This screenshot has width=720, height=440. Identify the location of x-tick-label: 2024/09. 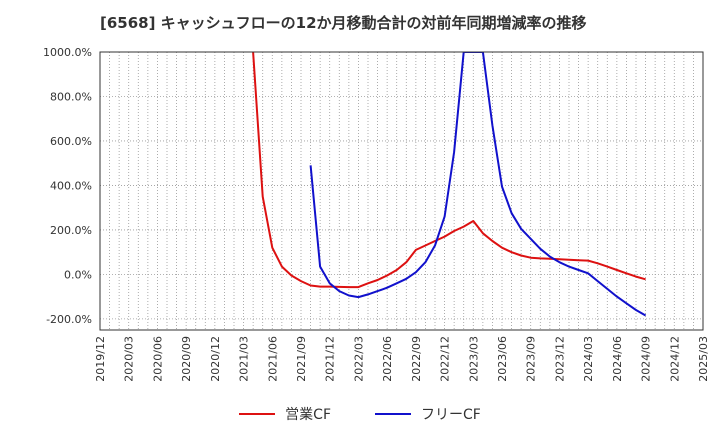
(646, 359).